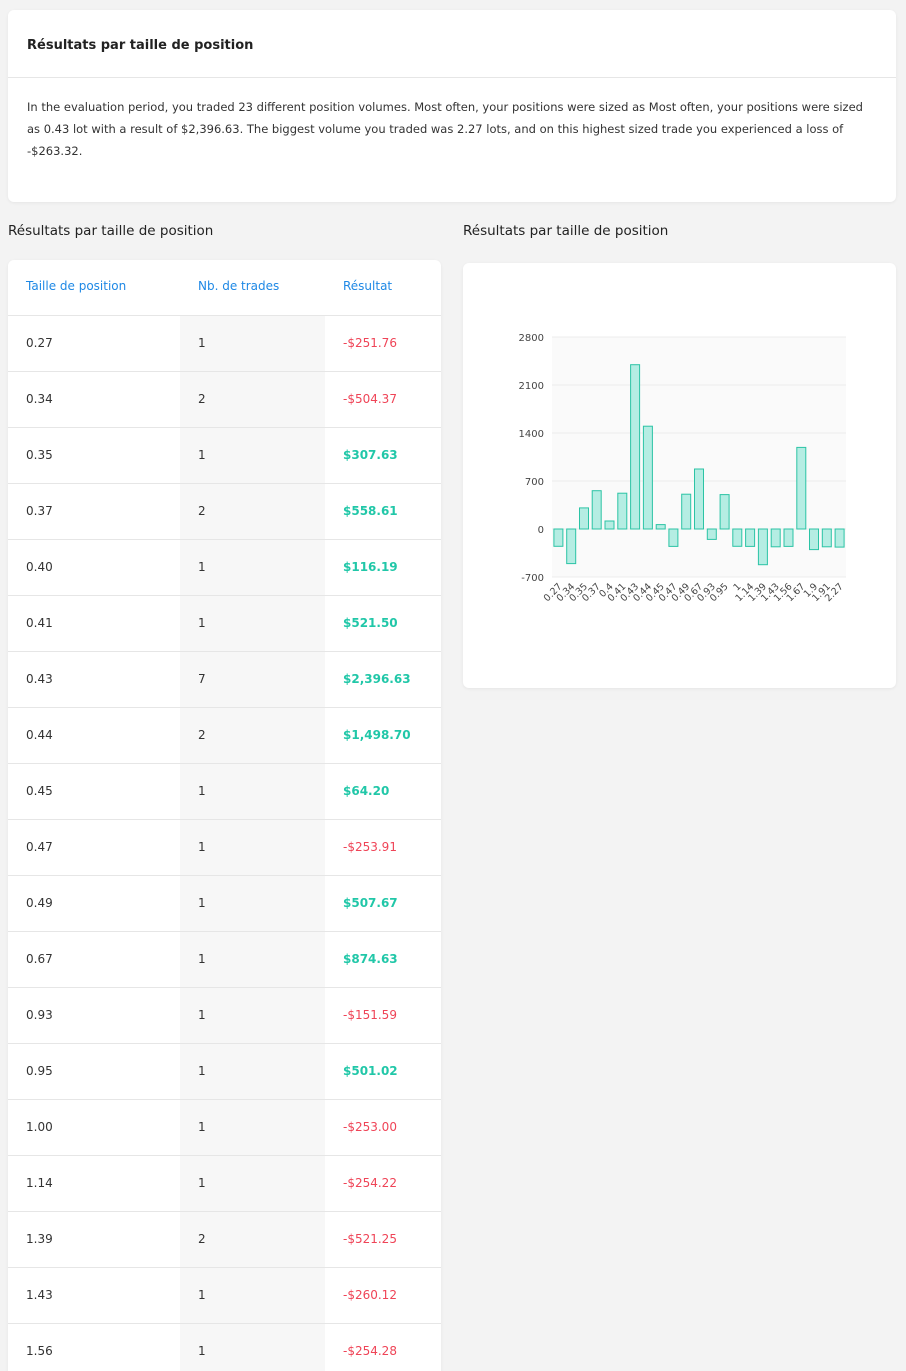  Describe the element at coordinates (370, 847) in the screenshot. I see `result-cell: -$253.91` at that location.